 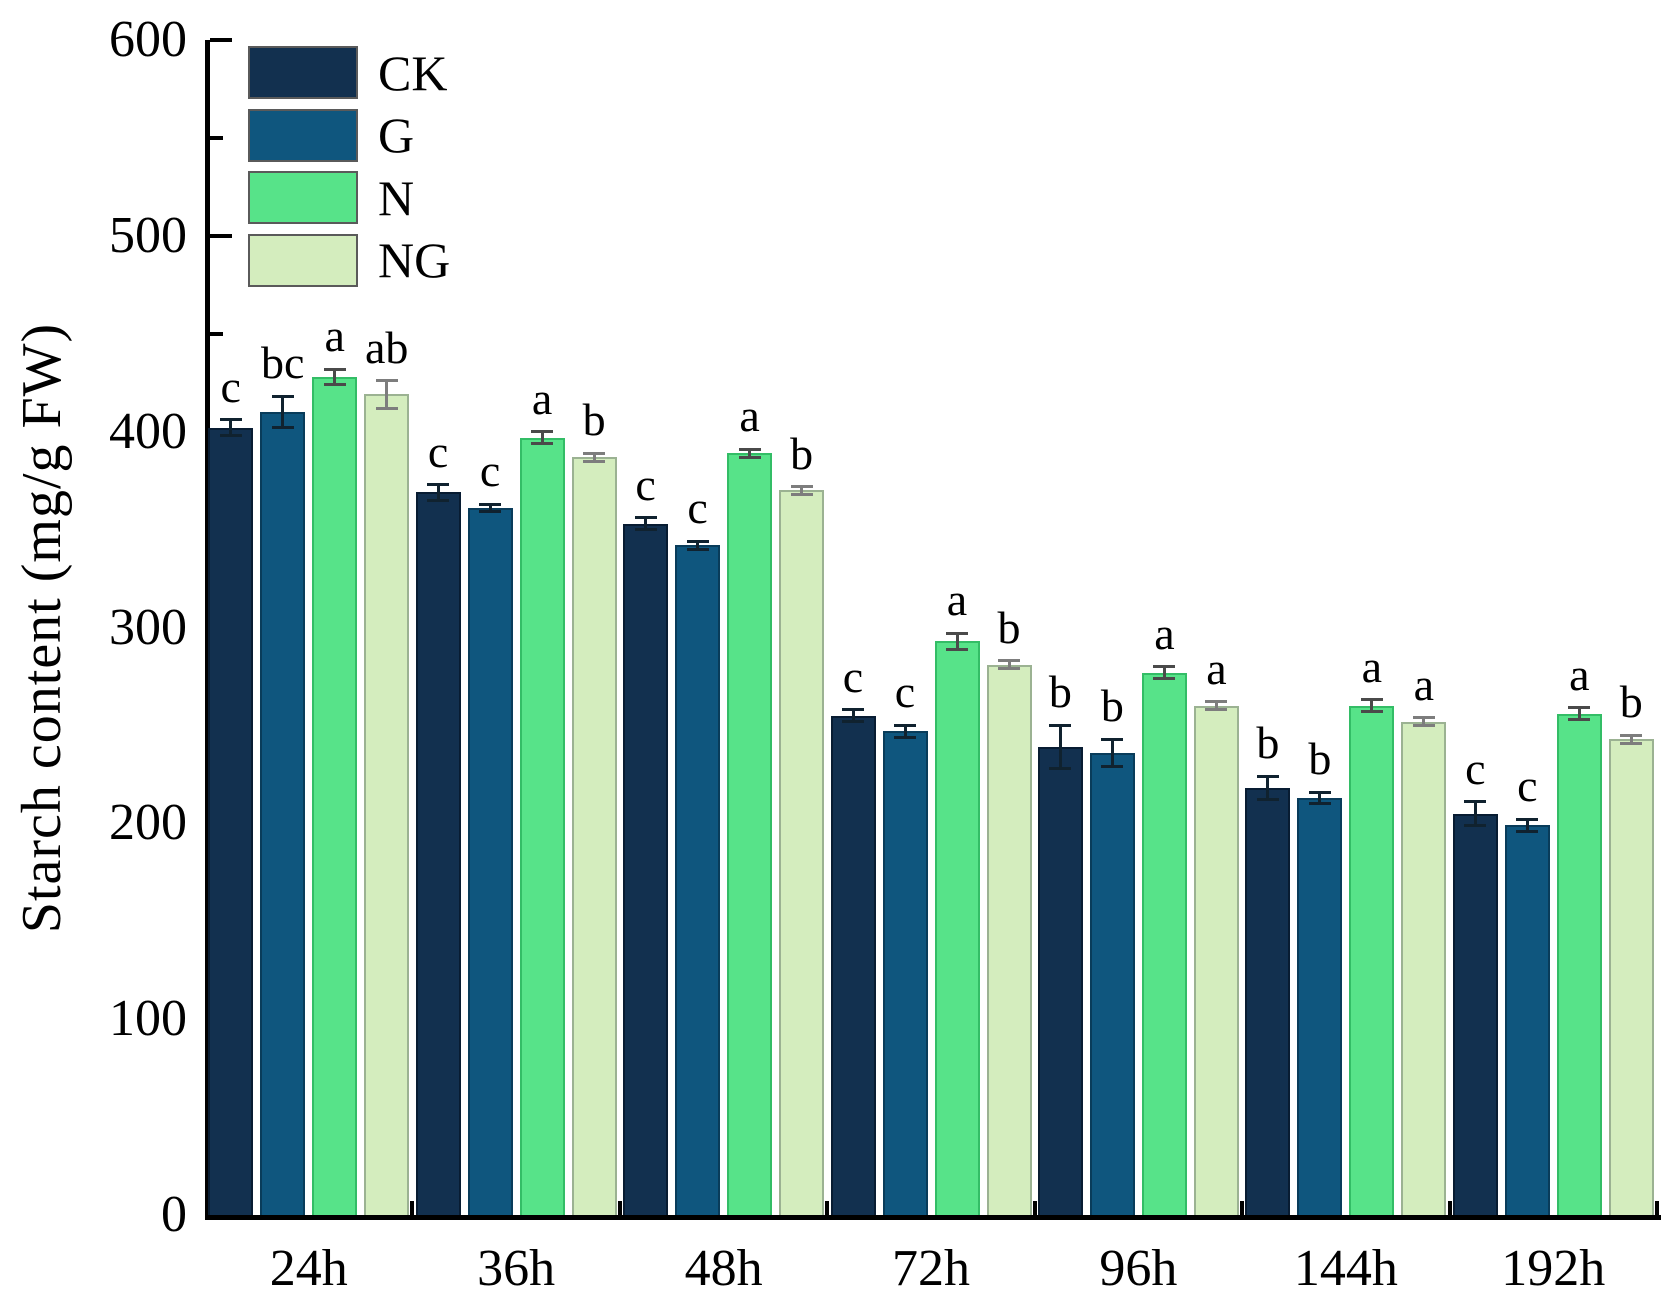 I want to click on legend: CK G N NG, so click(x=428, y=176).